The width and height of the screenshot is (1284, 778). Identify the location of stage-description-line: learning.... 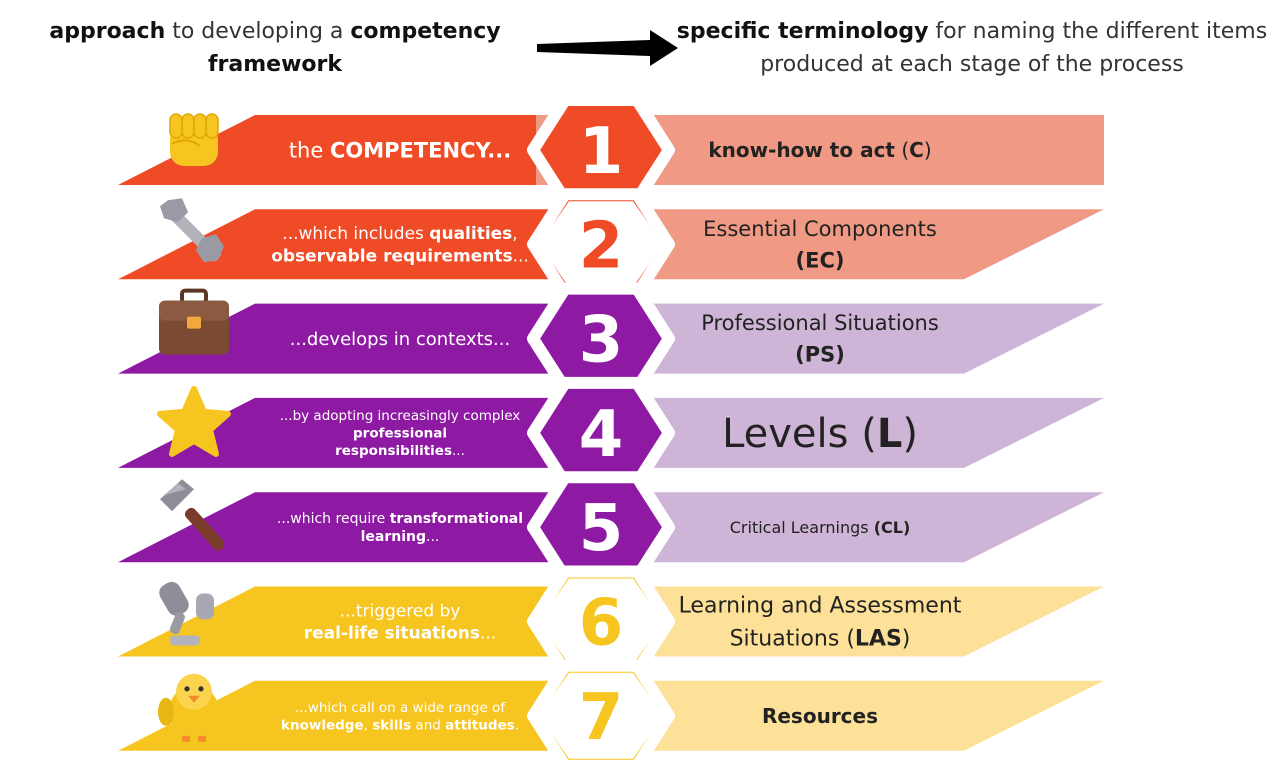
(400, 537).